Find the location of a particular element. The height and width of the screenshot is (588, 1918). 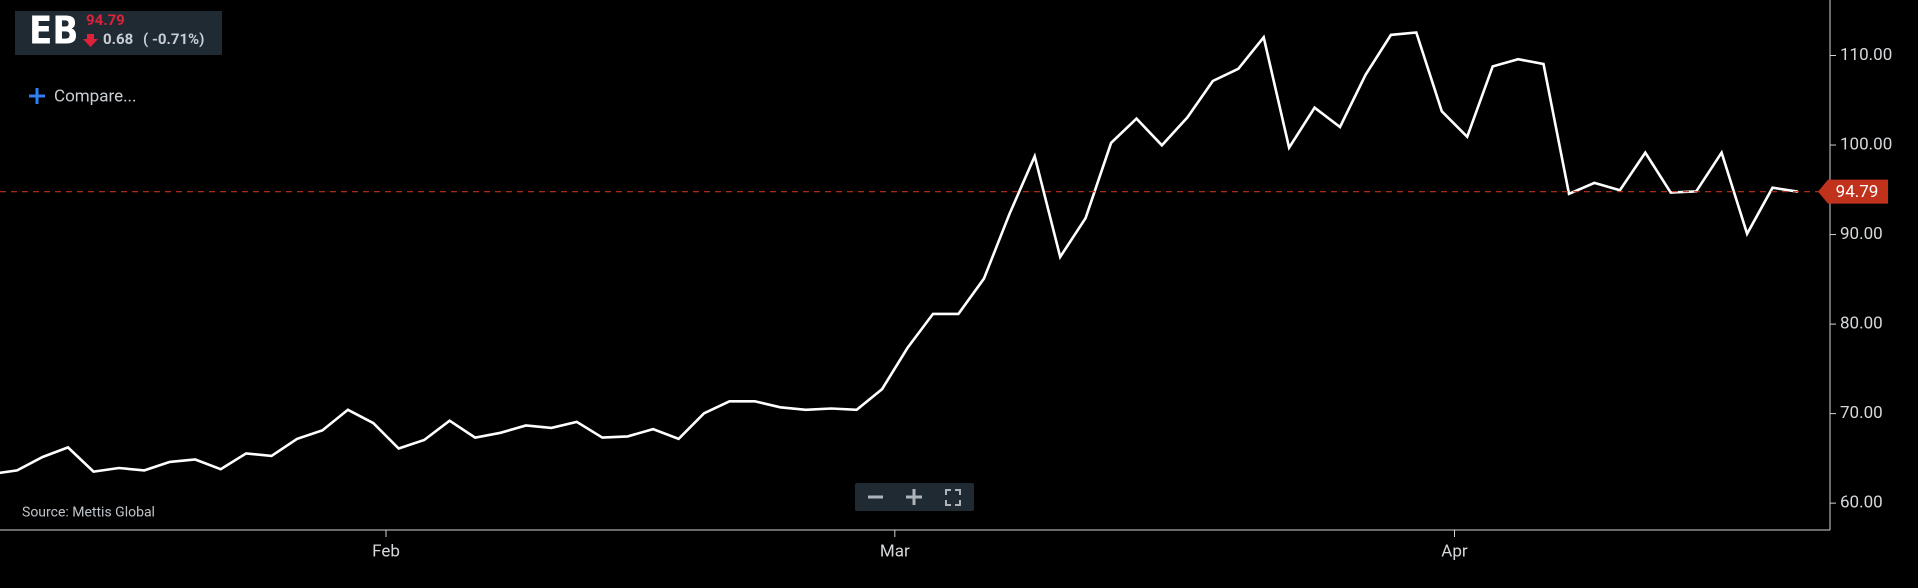

x-tick-label: Mar is located at coordinates (895, 551).